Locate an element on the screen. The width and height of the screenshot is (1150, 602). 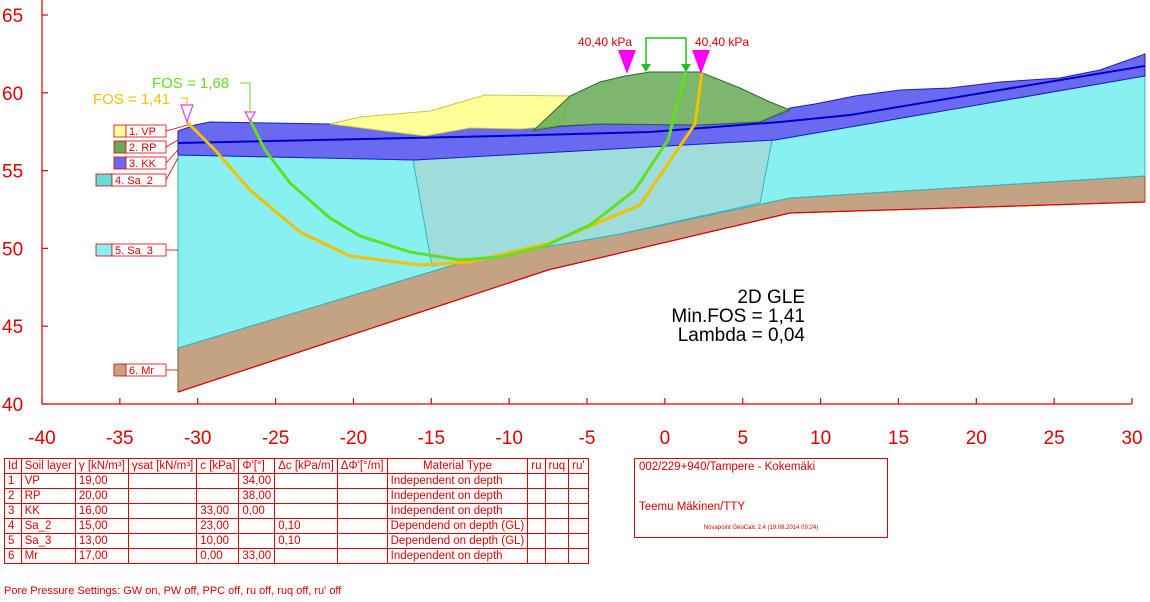
table-row: 3 KK 16,00 33,00 0,00 Independent on depth is located at coordinates (296, 511).